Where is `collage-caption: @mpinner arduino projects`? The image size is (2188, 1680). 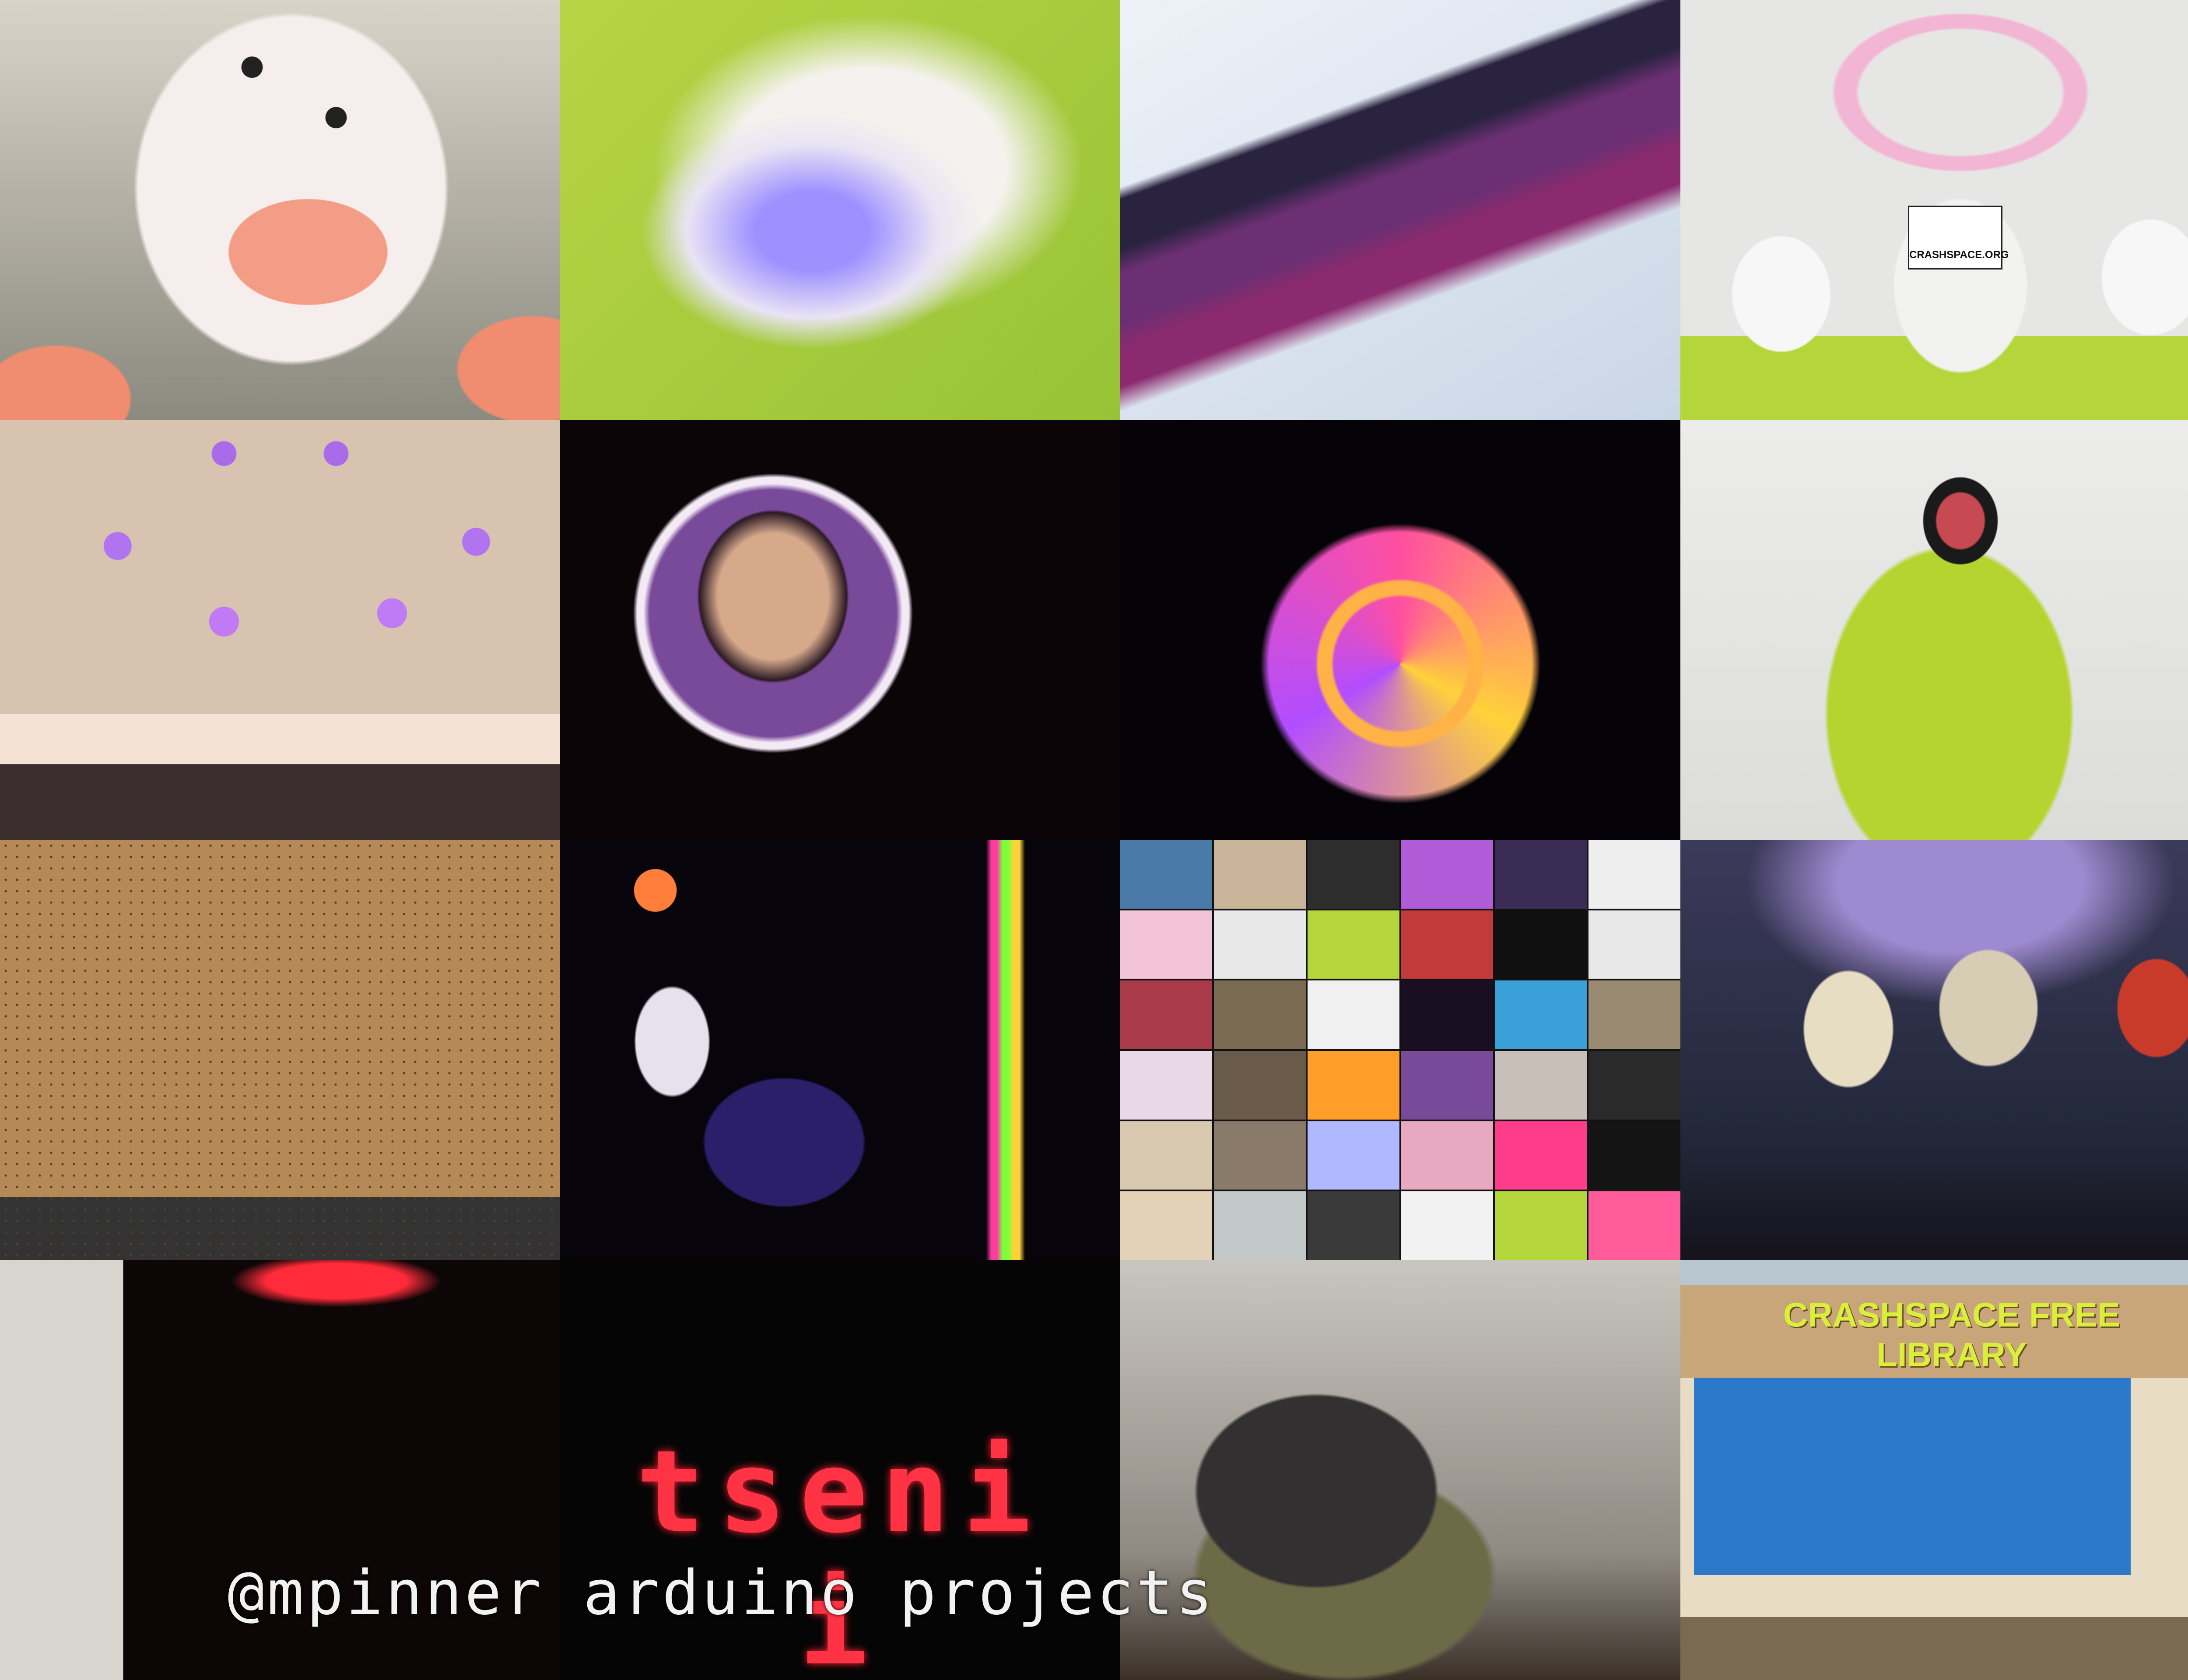
collage-caption: @mpinner arduino projects is located at coordinates (722, 1593).